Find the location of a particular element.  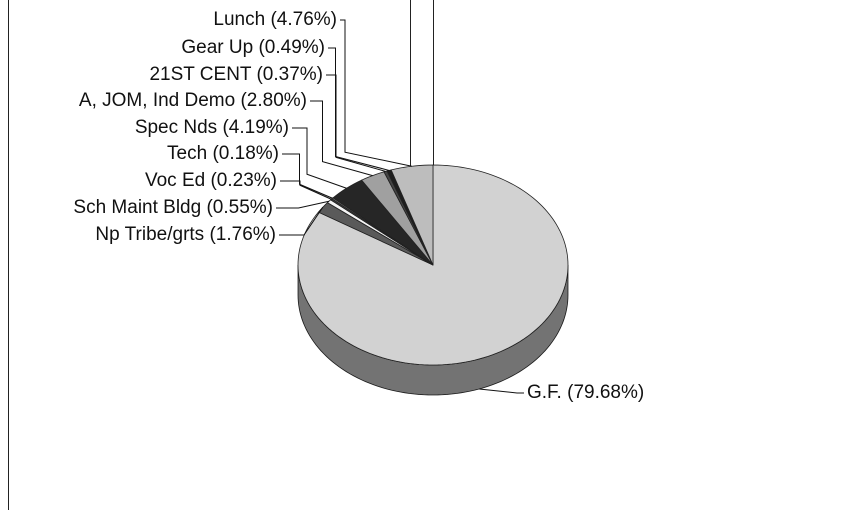

slice-label: Spec Nds (4.19%) is located at coordinates (212, 127).